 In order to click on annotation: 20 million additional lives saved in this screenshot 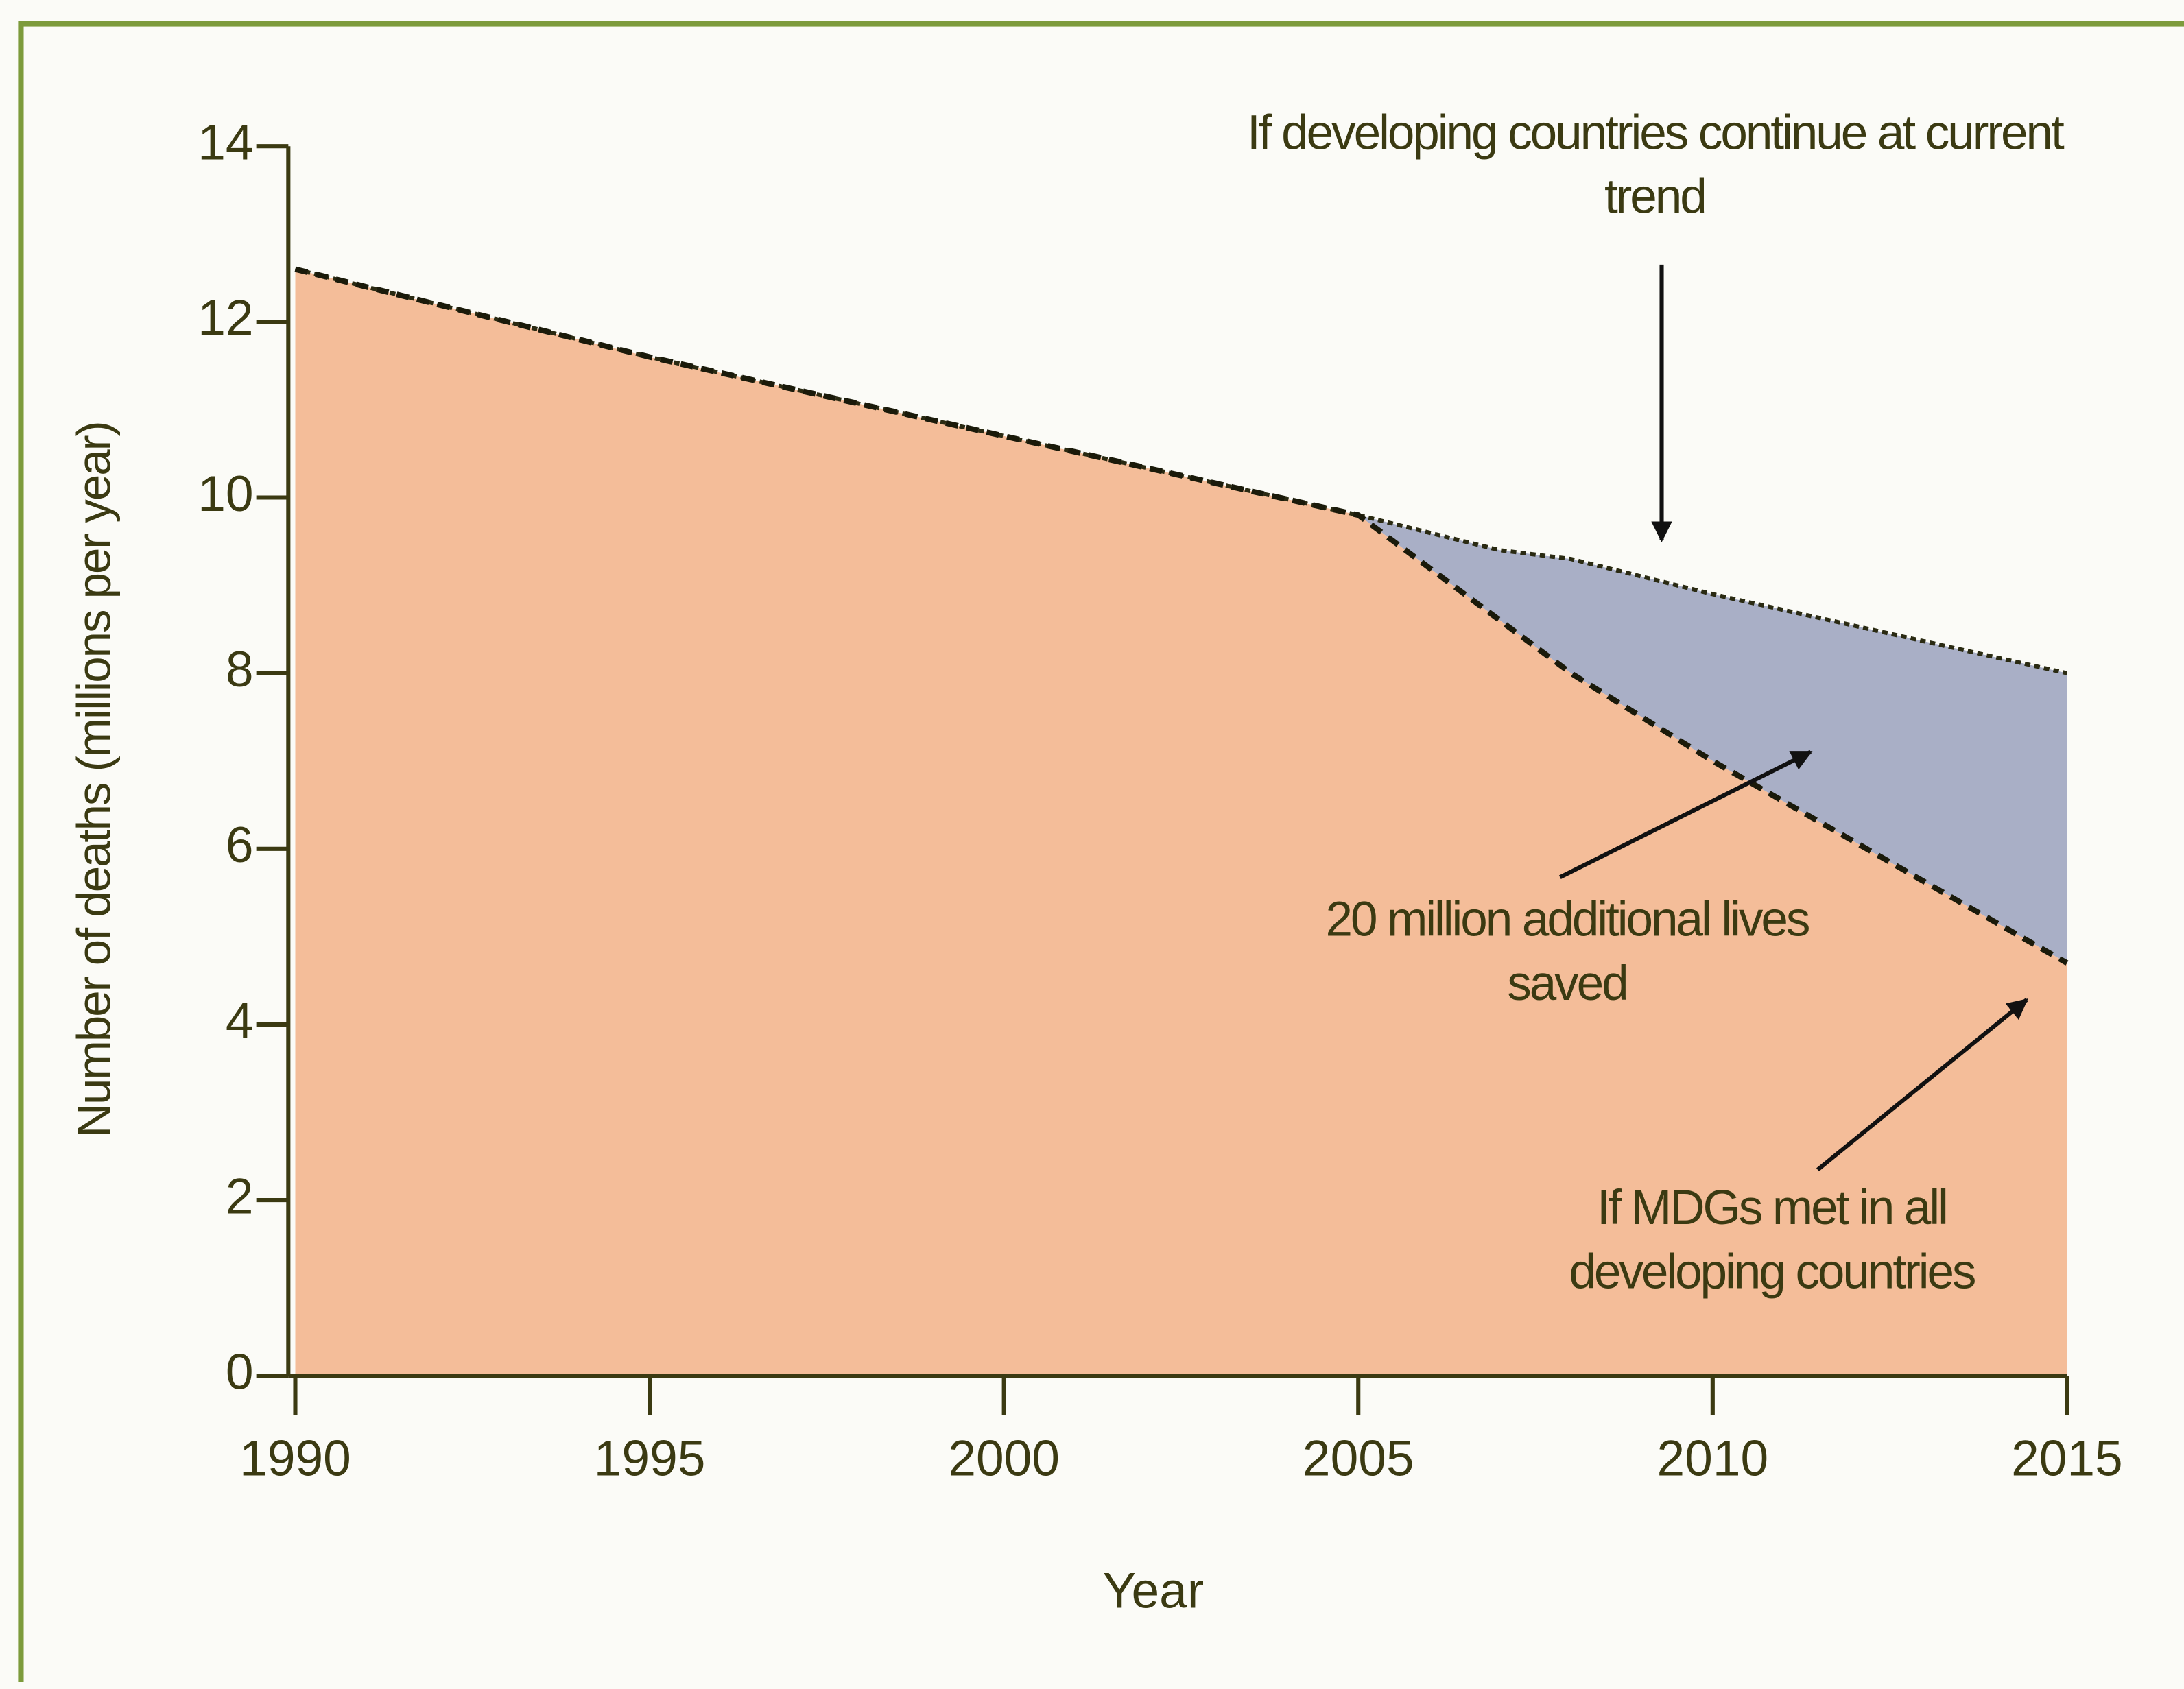, I will do `click(1567, 951)`.